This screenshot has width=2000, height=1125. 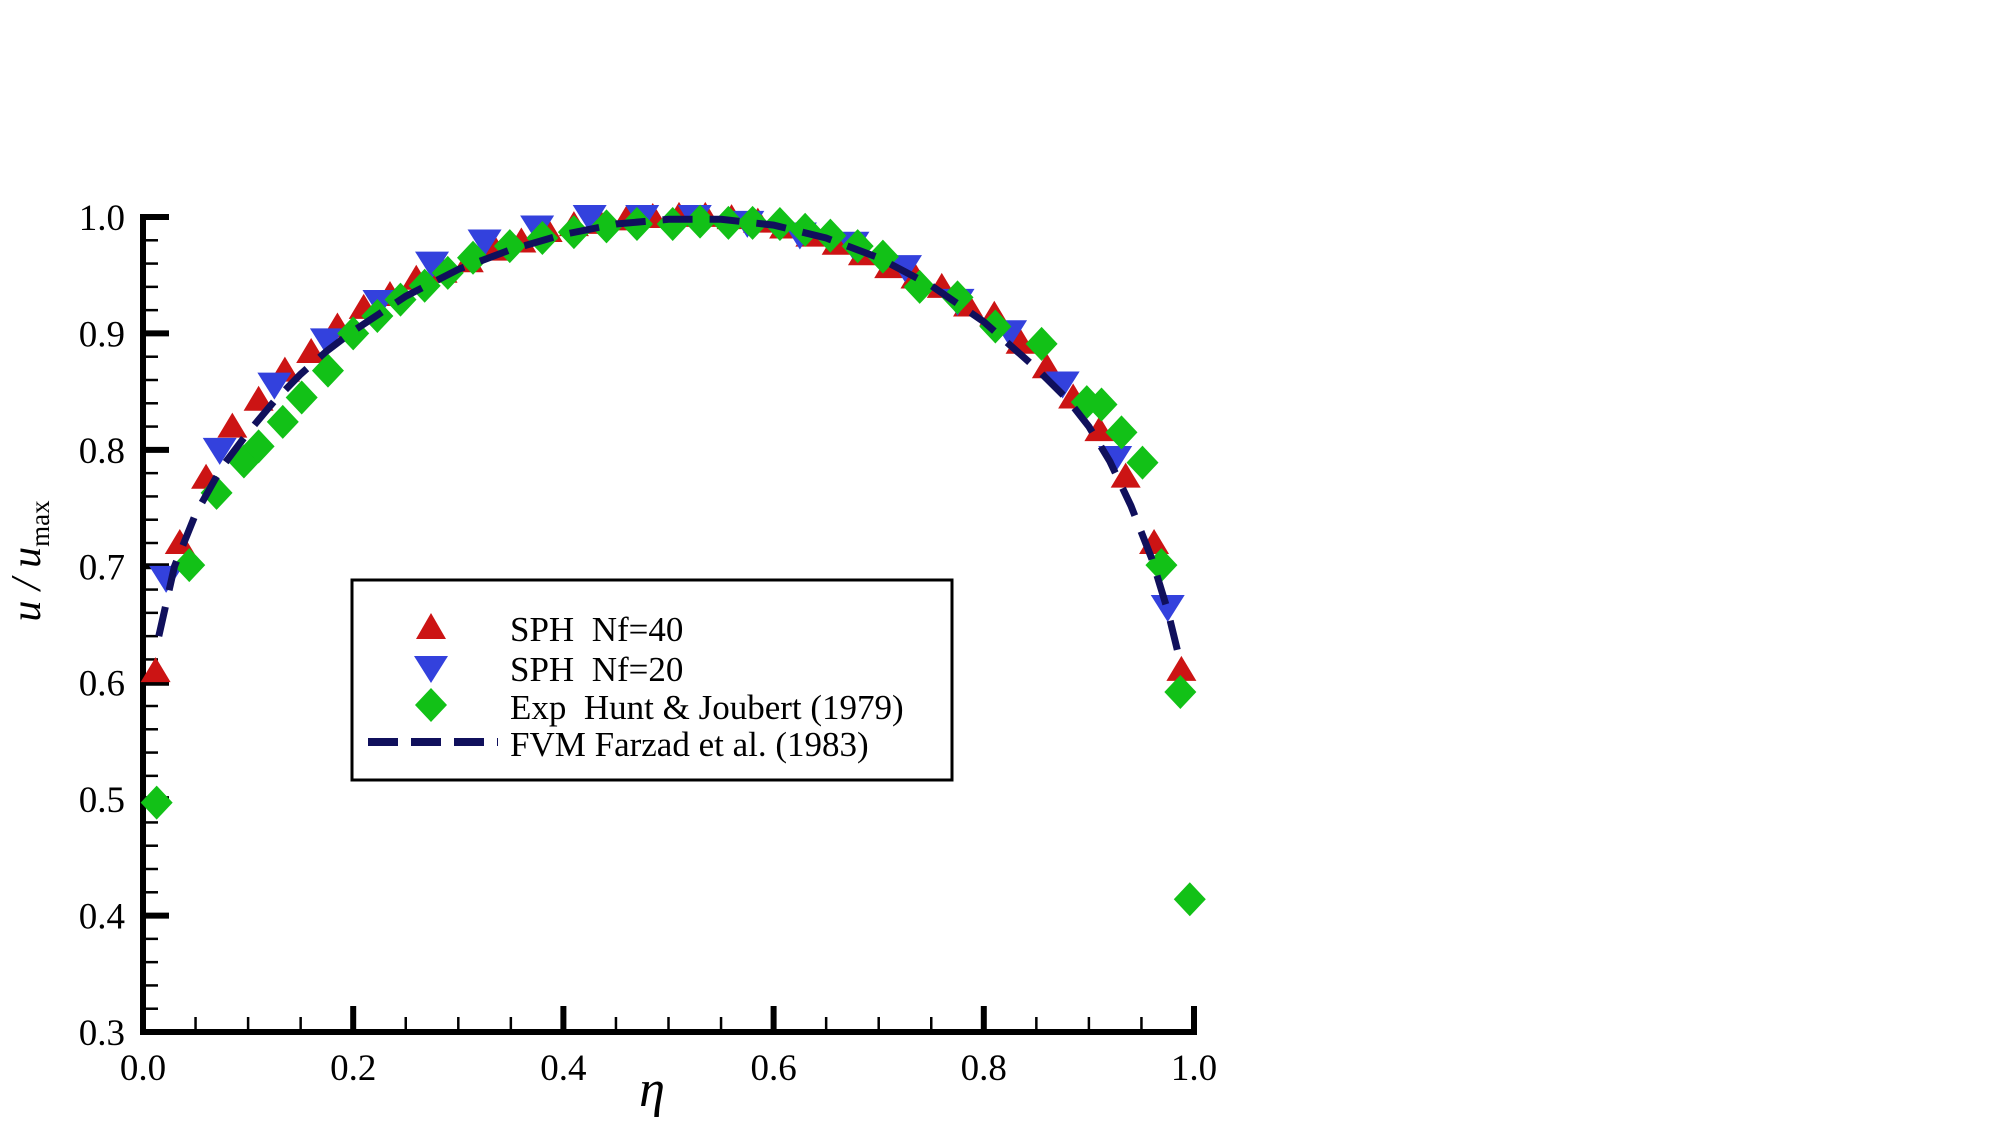 I want to click on x-tick-label: 0.2, so click(x=353, y=1068).